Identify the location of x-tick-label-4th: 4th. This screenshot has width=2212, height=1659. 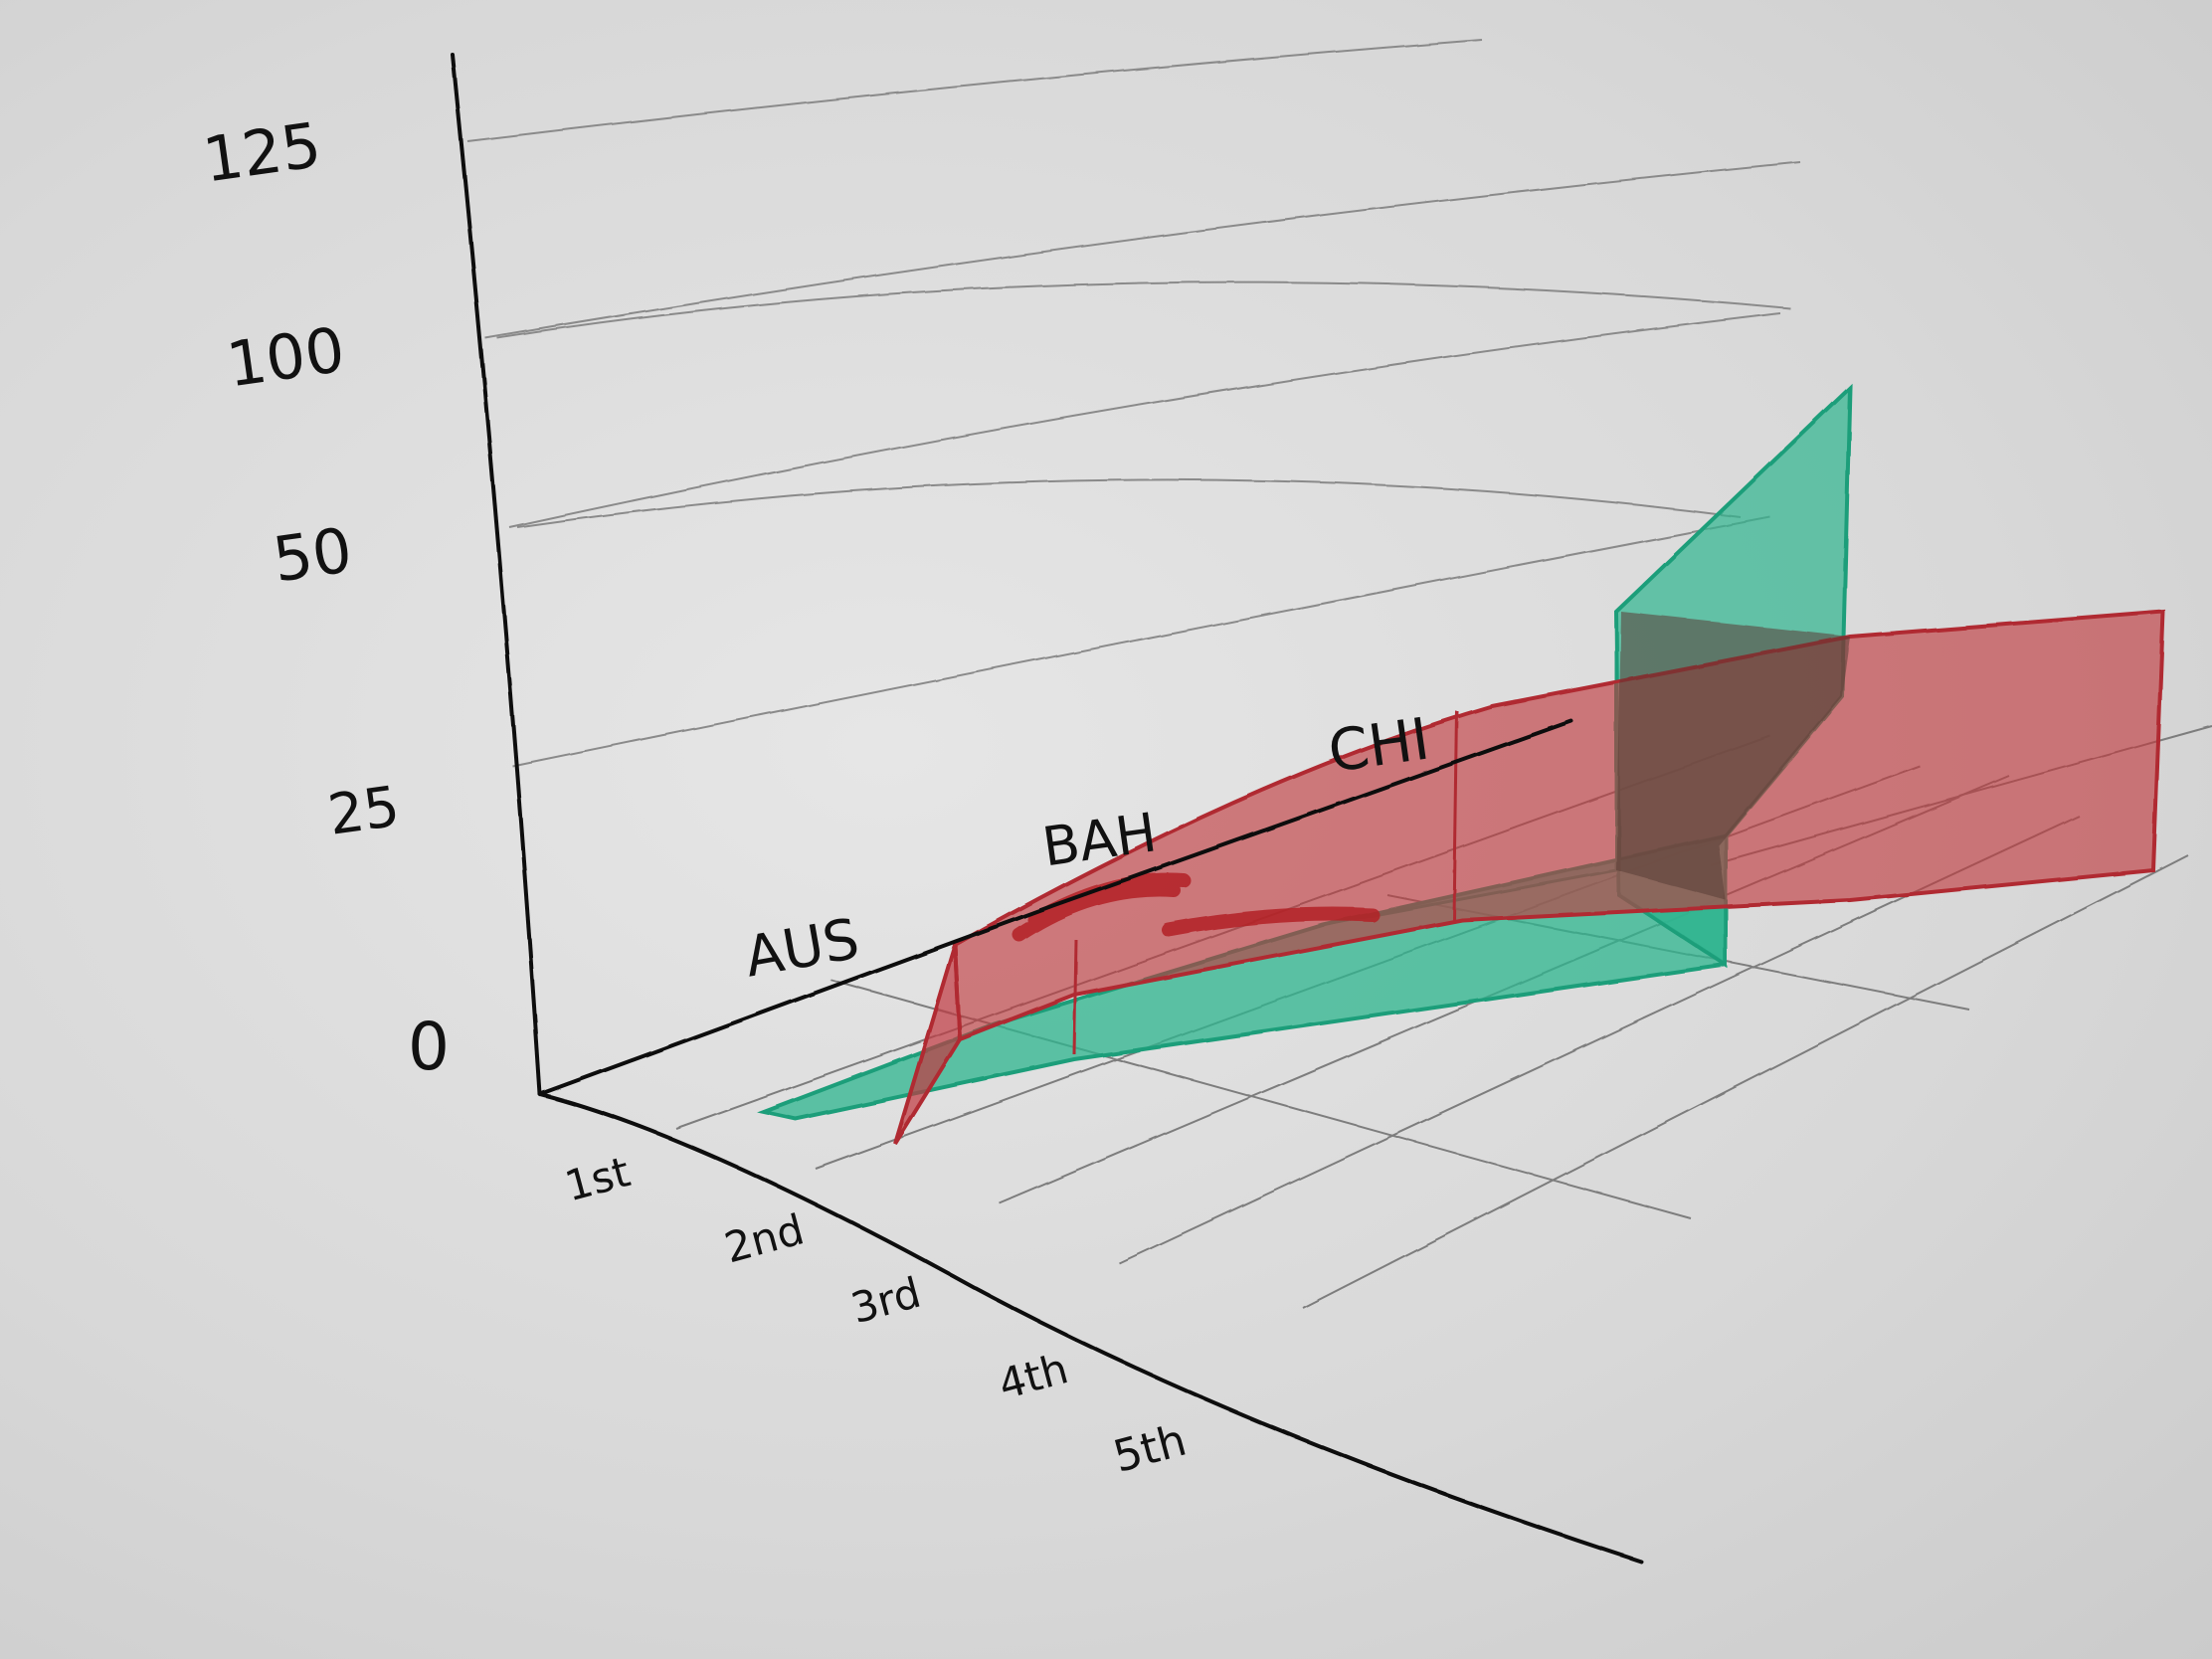
(1033, 1376).